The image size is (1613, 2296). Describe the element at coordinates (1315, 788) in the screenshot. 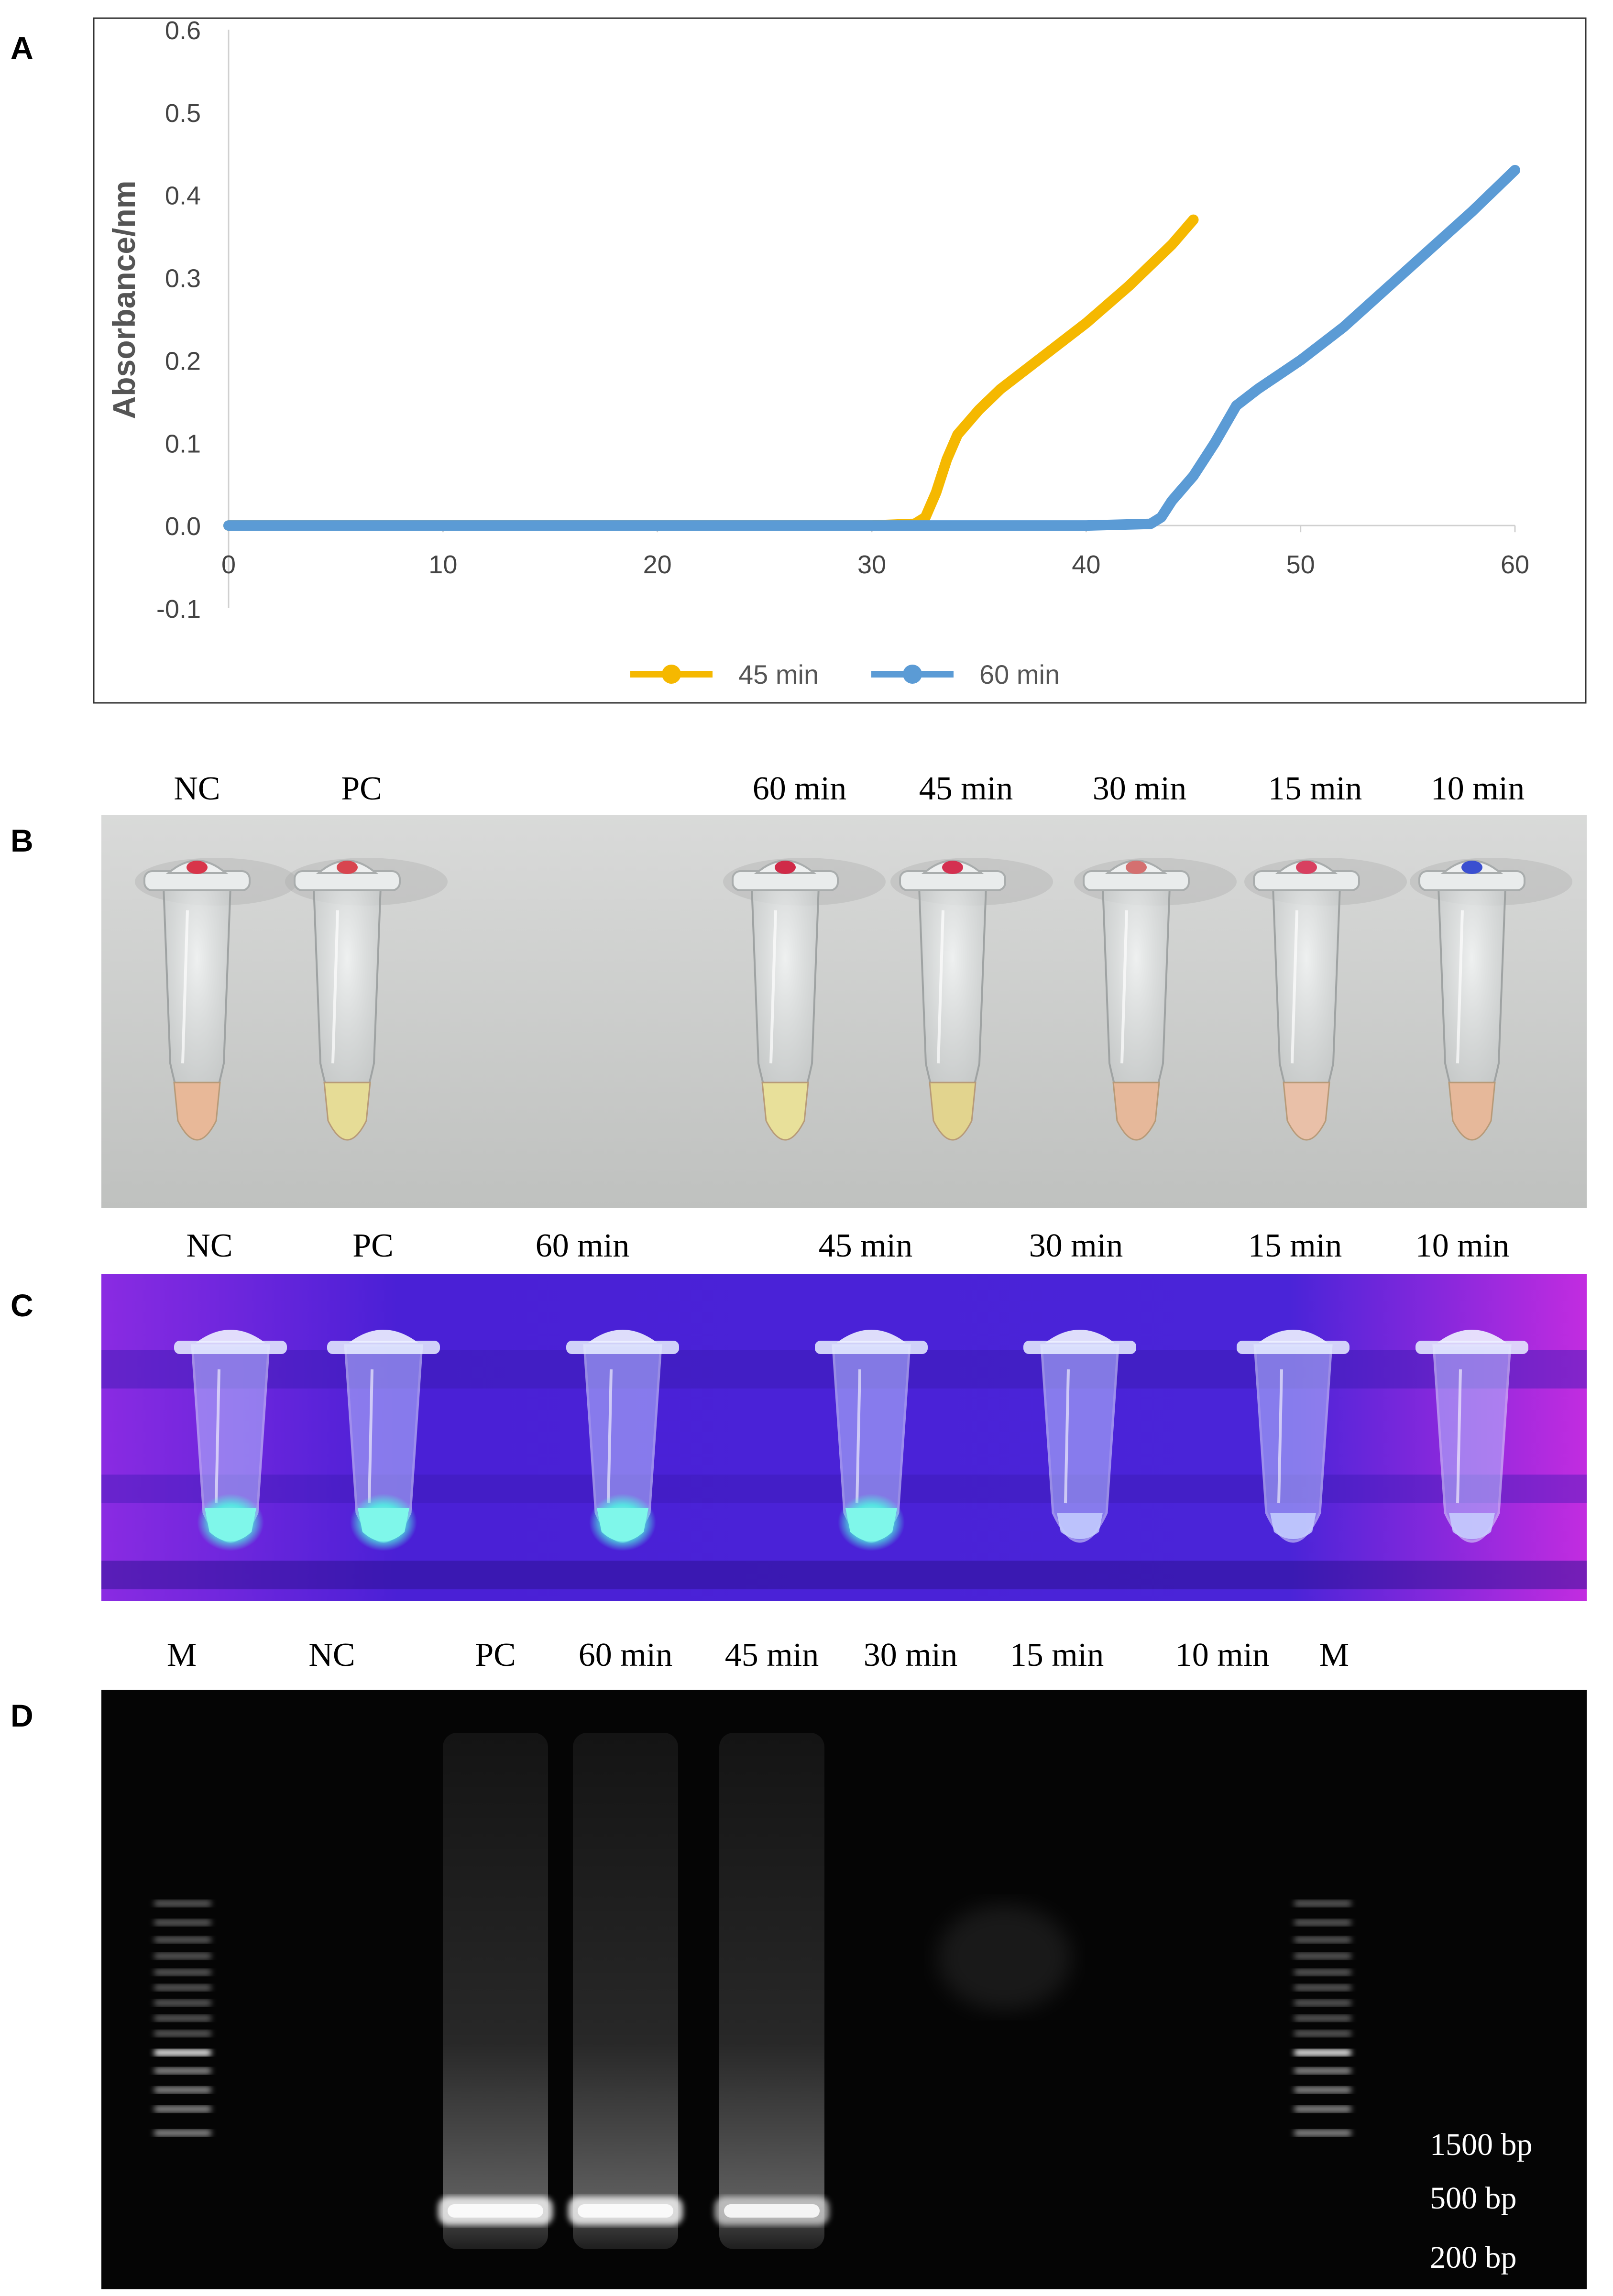

I see `lane-label-b-5: 15 min` at that location.